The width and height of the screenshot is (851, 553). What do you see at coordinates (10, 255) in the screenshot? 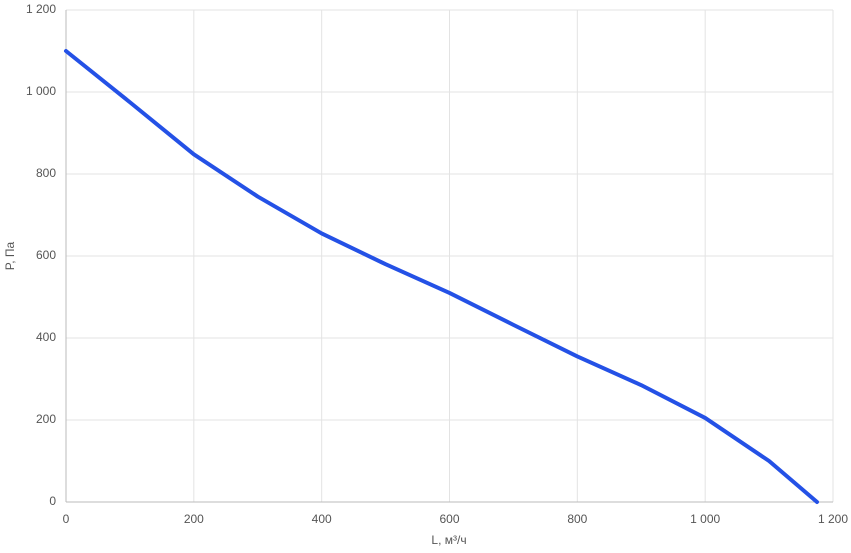
I see `y-axis-title: P, Па` at bounding box center [10, 255].